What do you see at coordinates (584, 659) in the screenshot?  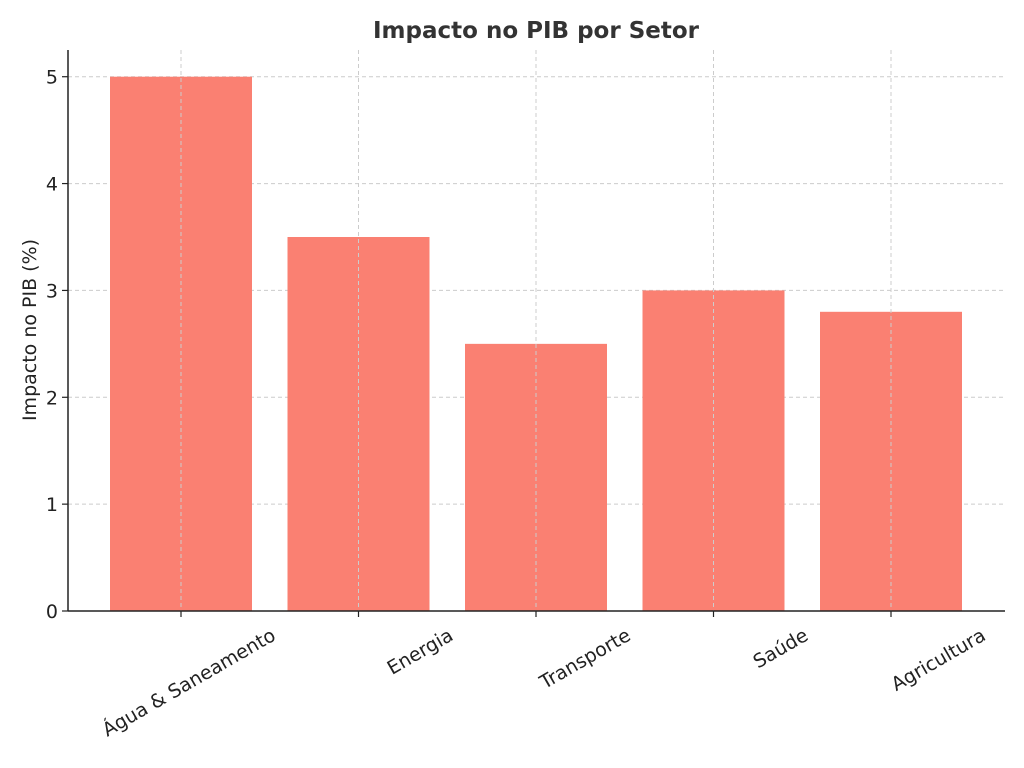 I see `x-tick-label: Transporte` at bounding box center [584, 659].